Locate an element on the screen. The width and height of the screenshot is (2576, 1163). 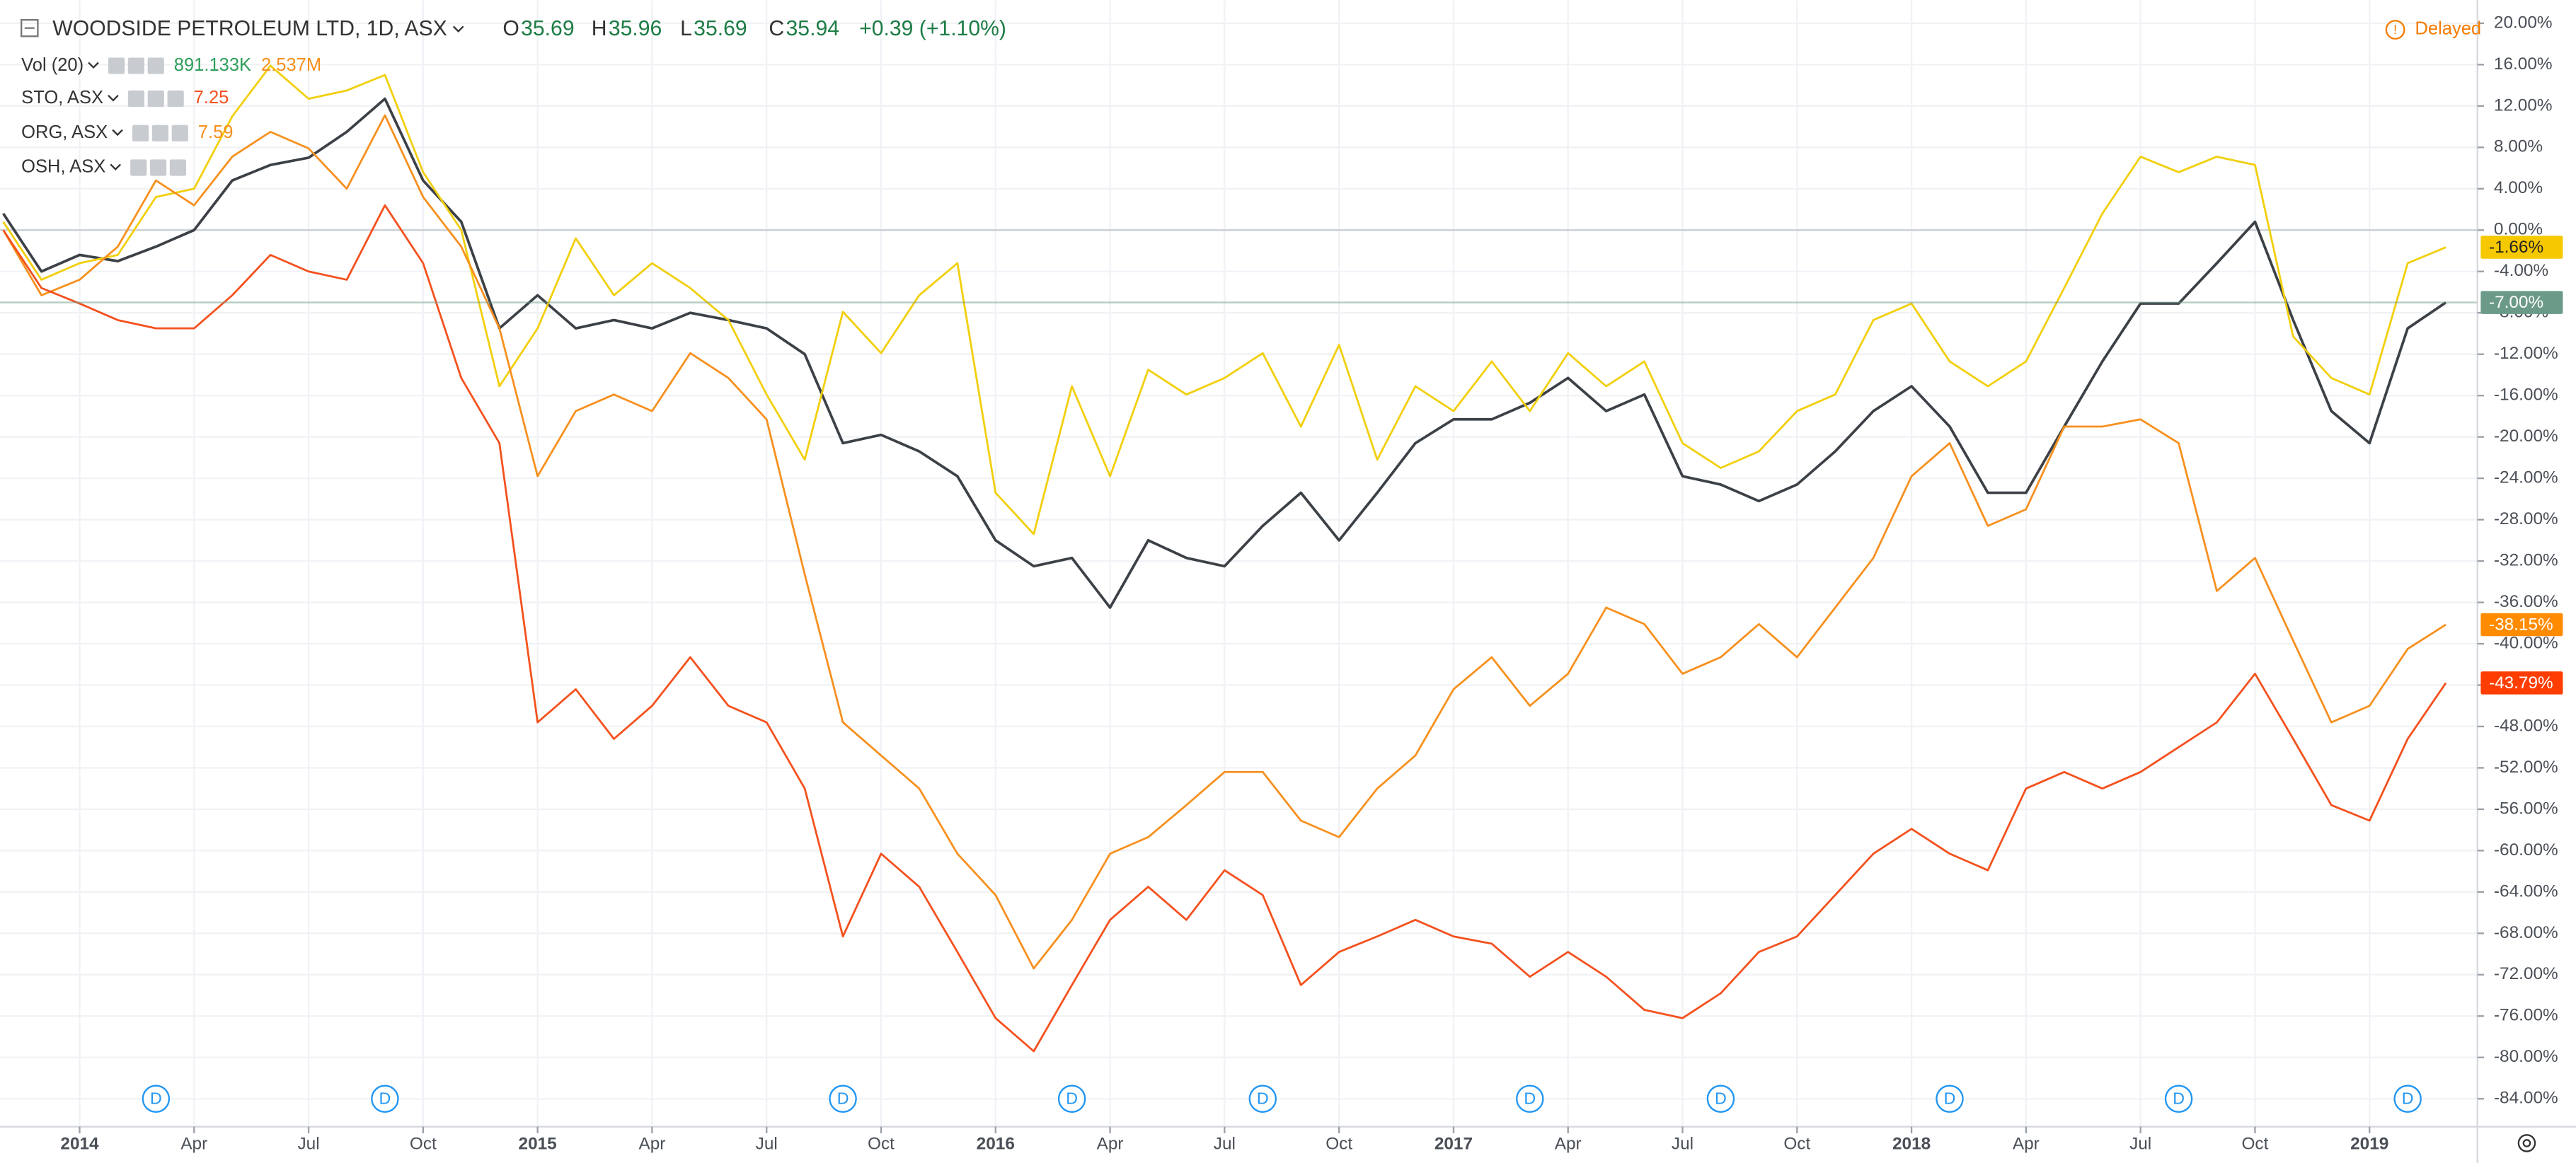
x-tick-label: 2017 is located at coordinates (1454, 1144).